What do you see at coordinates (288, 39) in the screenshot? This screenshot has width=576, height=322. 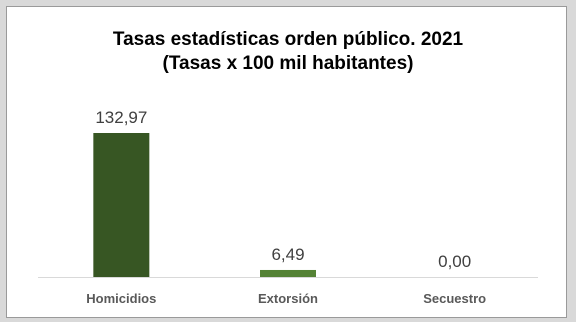 I see `chart-title: Tasas estadísticas orden público. 2021` at bounding box center [288, 39].